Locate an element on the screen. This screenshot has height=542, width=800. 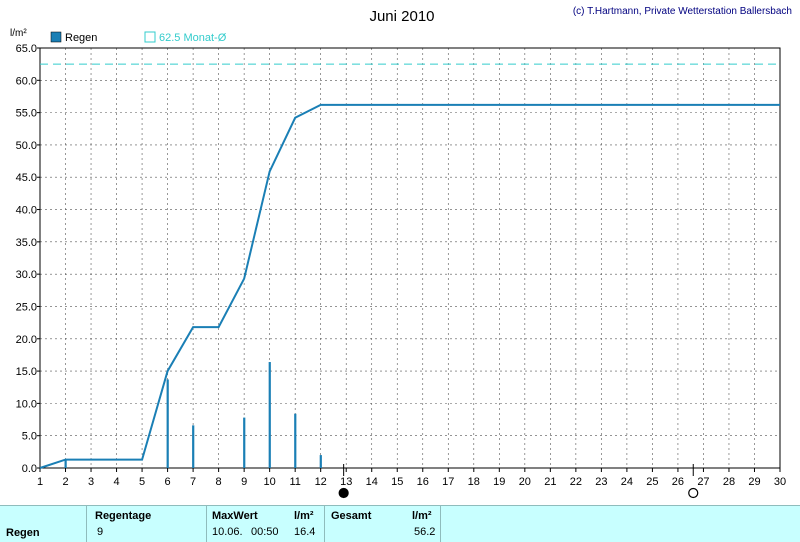
y-tick-label: 35.0 is located at coordinates (26, 243).